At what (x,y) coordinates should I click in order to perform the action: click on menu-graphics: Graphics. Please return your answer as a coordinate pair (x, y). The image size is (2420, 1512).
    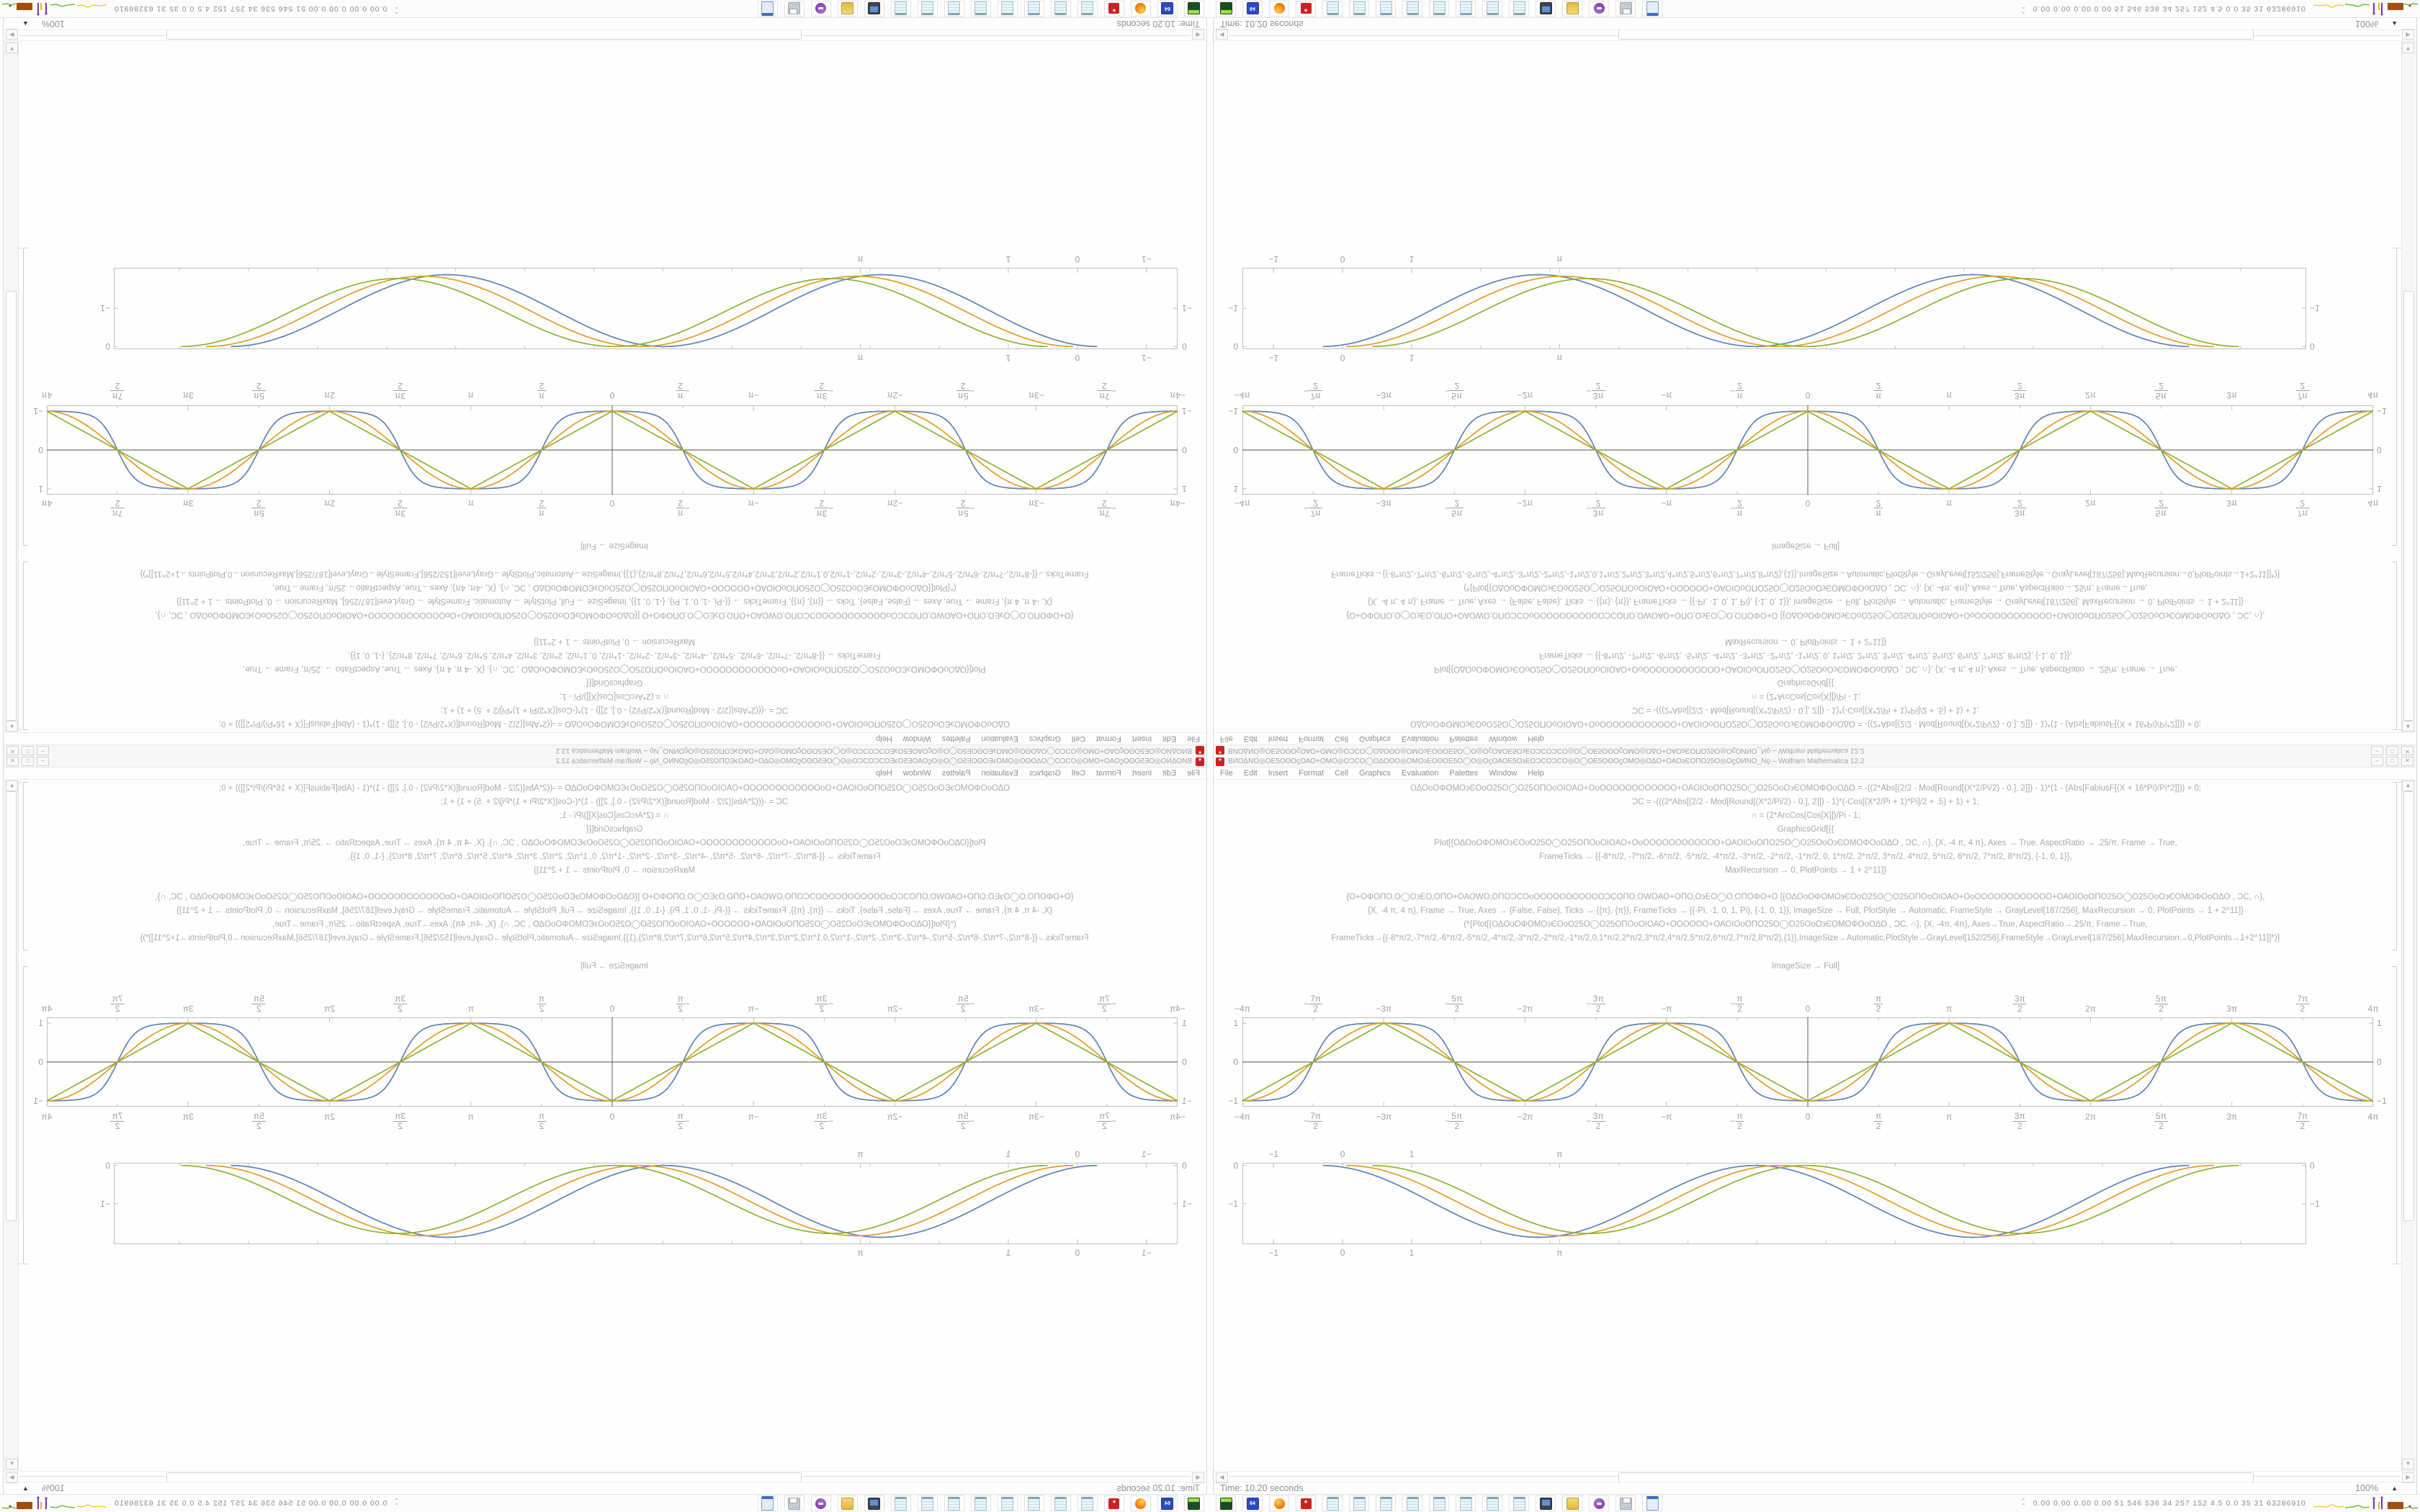
    Looking at the image, I should click on (1375, 773).